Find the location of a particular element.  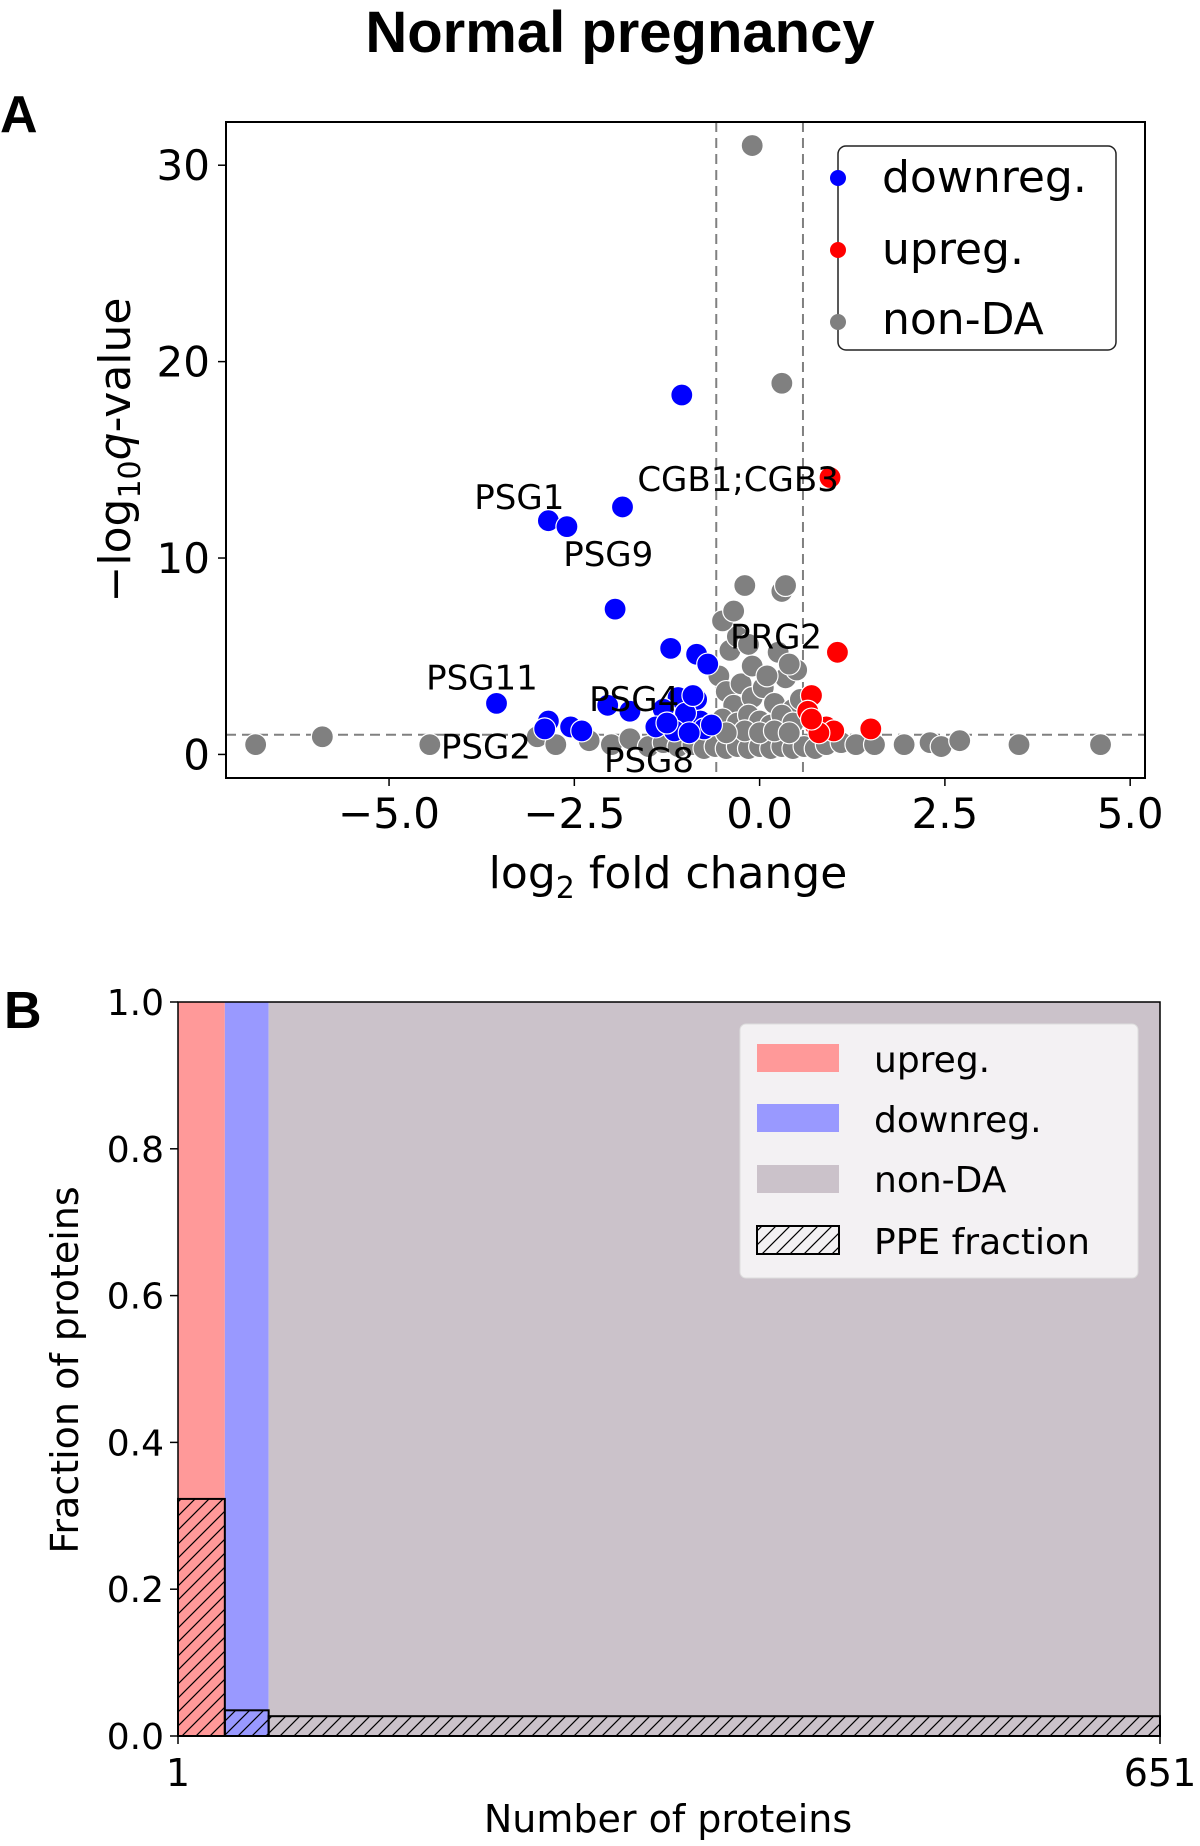

y-tick-label-b: 0.2 is located at coordinates (135, 1590).